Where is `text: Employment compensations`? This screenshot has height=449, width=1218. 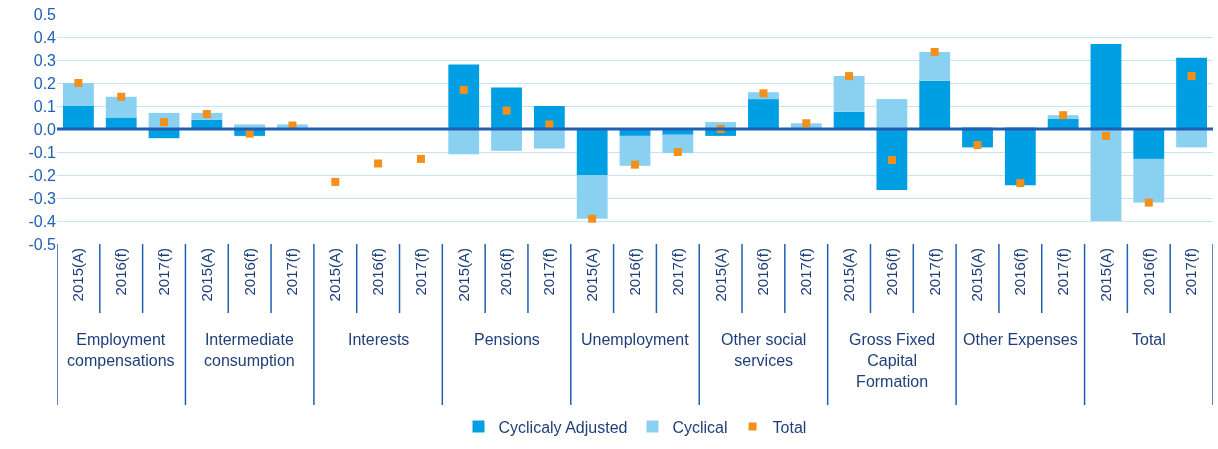
text: Employment compensations is located at coordinates (121, 350).